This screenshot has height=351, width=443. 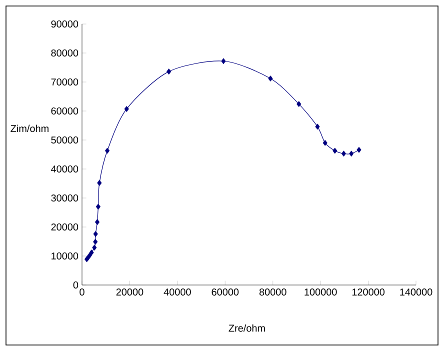 What do you see at coordinates (320, 292) in the screenshot?
I see `x-tick-label: 100000` at bounding box center [320, 292].